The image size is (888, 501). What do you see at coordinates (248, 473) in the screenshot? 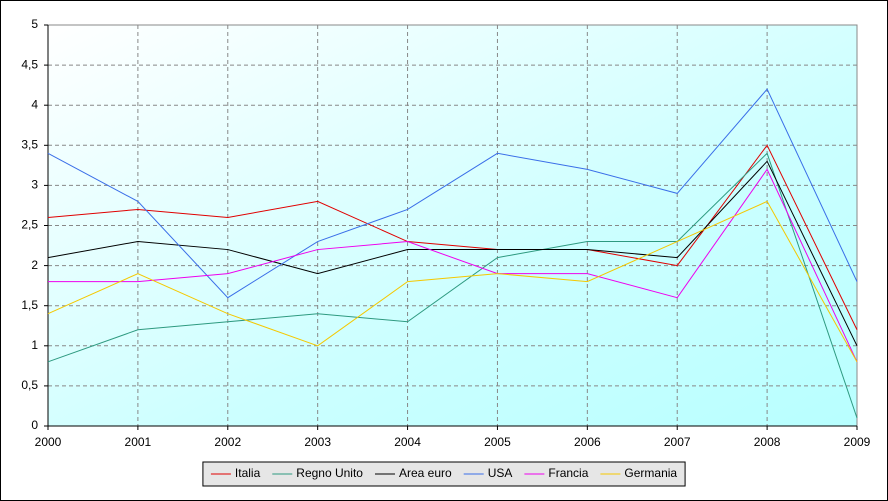
I see `legend-label: Italia` at bounding box center [248, 473].